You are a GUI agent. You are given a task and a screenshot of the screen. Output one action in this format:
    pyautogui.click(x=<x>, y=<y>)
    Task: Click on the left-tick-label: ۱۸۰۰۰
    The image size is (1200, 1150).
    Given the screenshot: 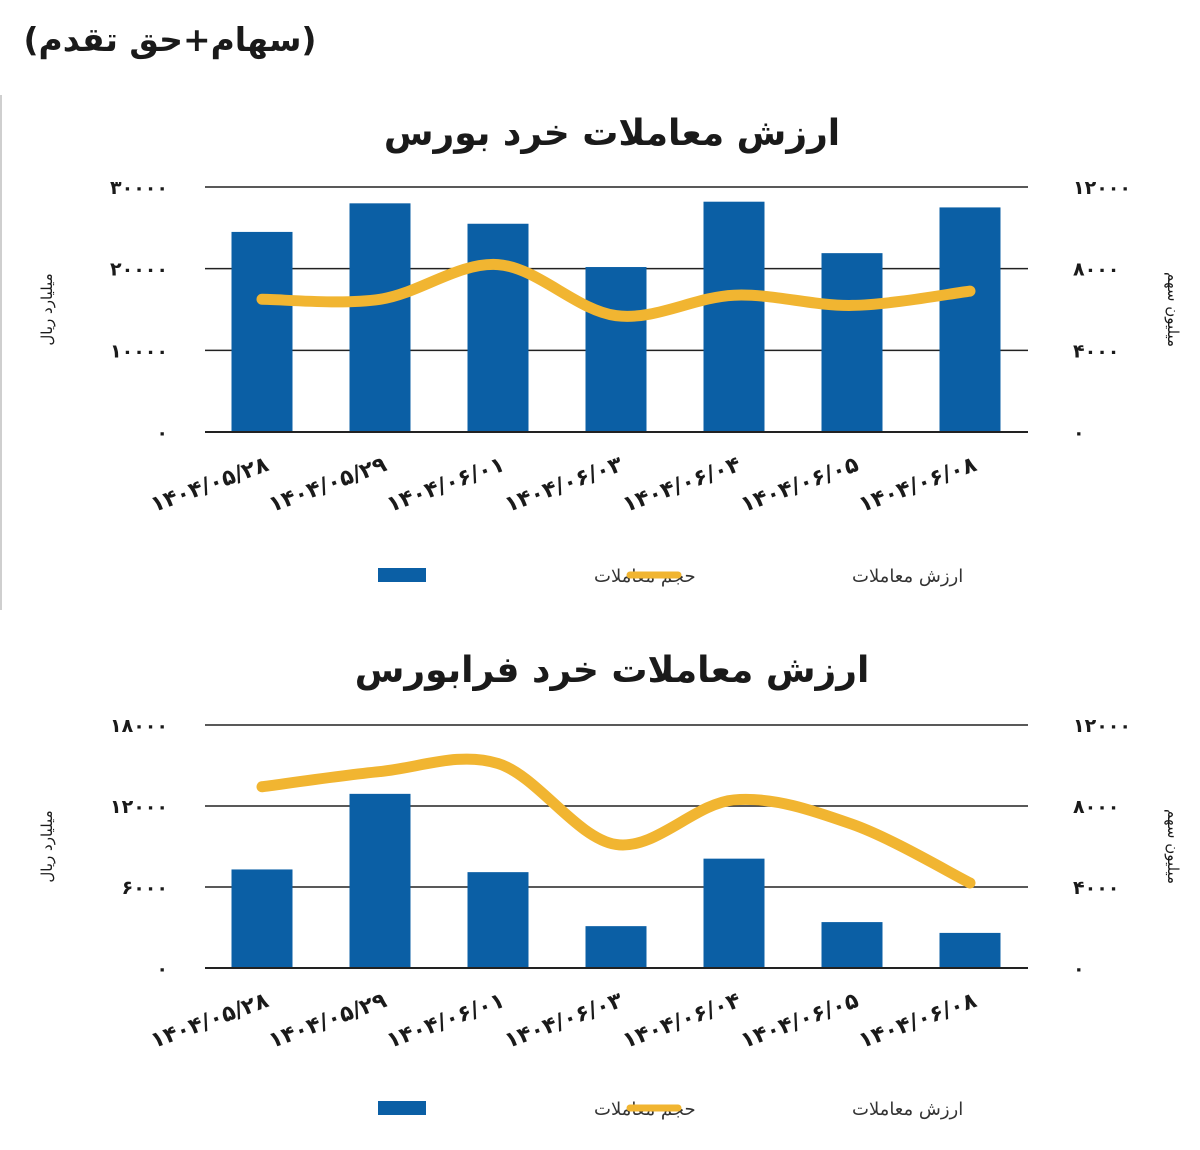 What is the action you would take?
    pyautogui.click(x=139, y=726)
    